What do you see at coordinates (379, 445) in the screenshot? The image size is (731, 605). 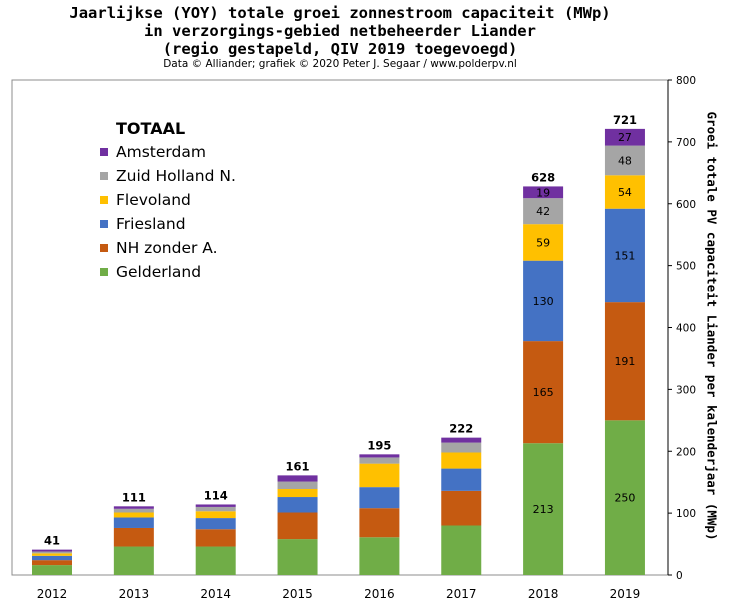 I see `total-label: 195` at bounding box center [379, 445].